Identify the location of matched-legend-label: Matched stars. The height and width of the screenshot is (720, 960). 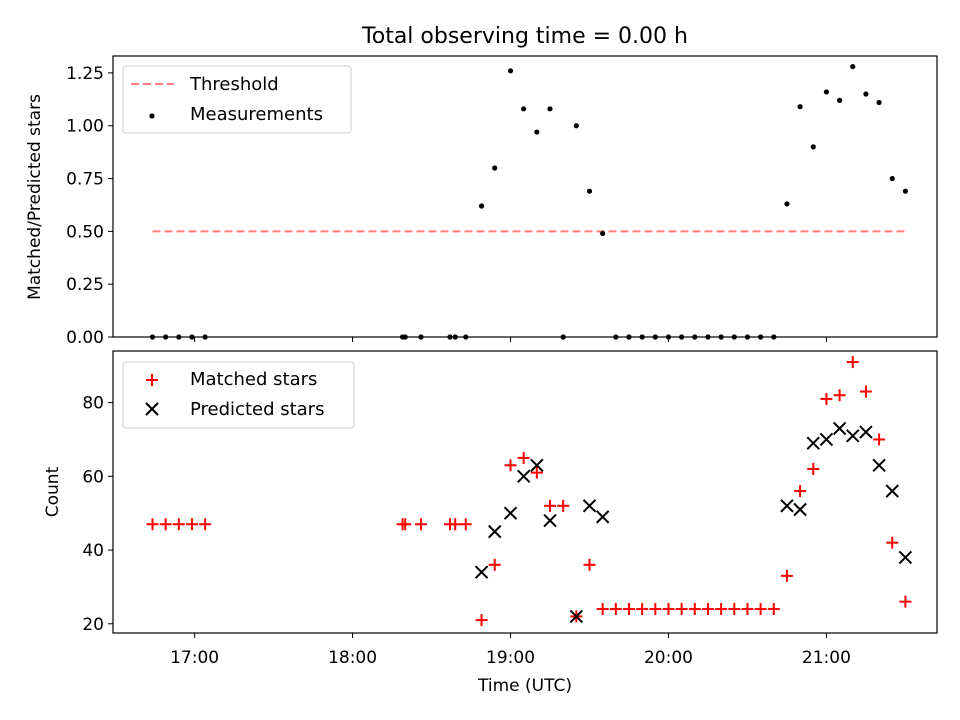
(253, 379).